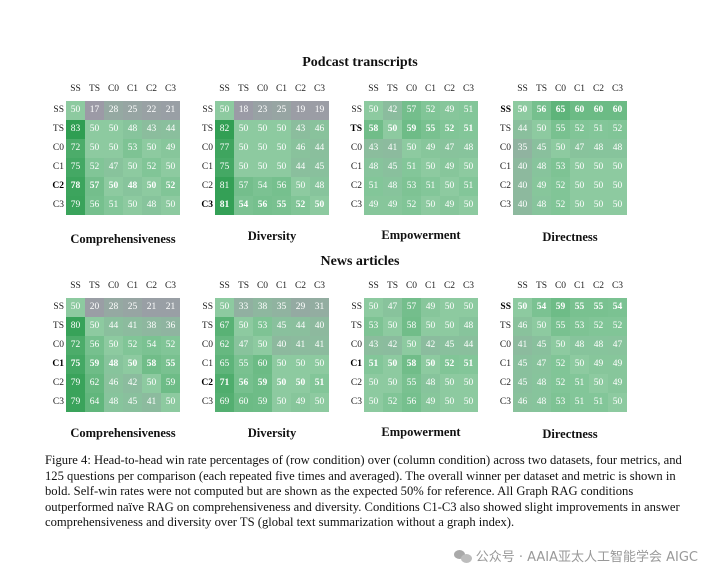 The image size is (720, 585). I want to click on heatmap-cell: 67, so click(224, 326).